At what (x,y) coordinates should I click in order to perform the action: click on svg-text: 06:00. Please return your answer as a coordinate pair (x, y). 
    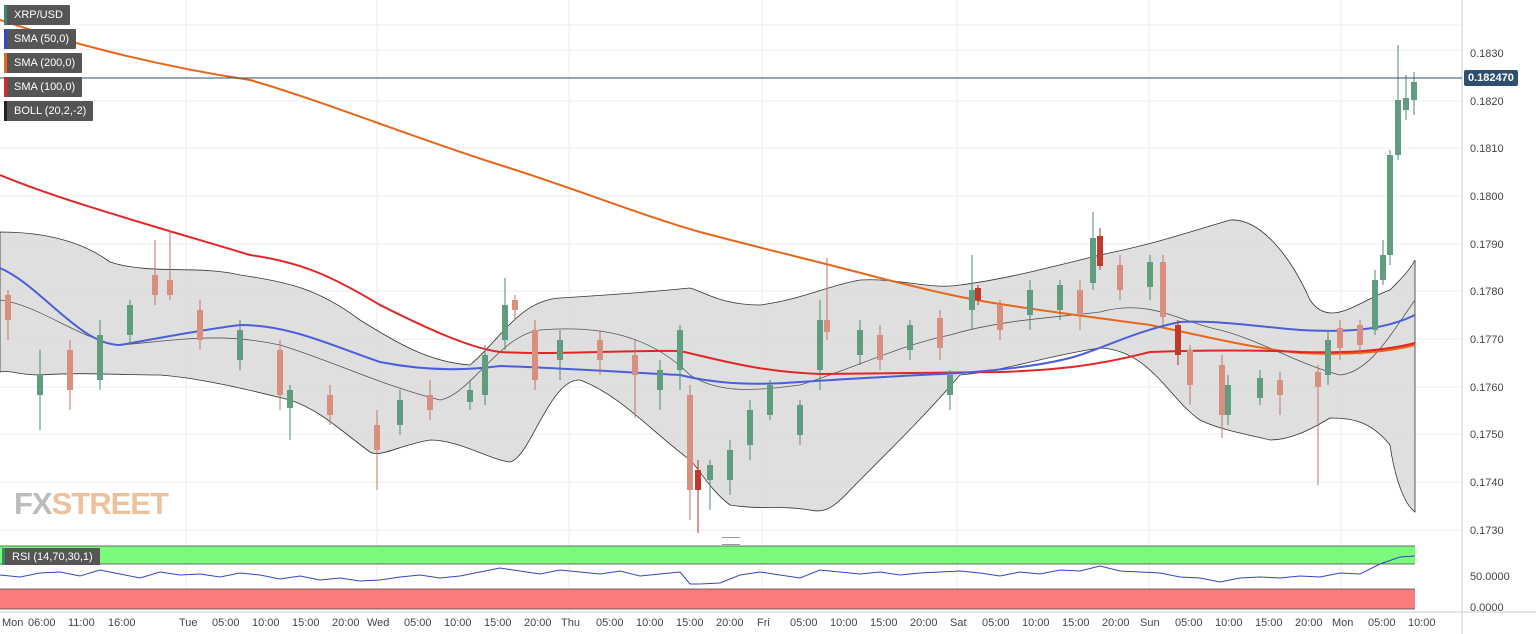
    Looking at the image, I should click on (42, 623).